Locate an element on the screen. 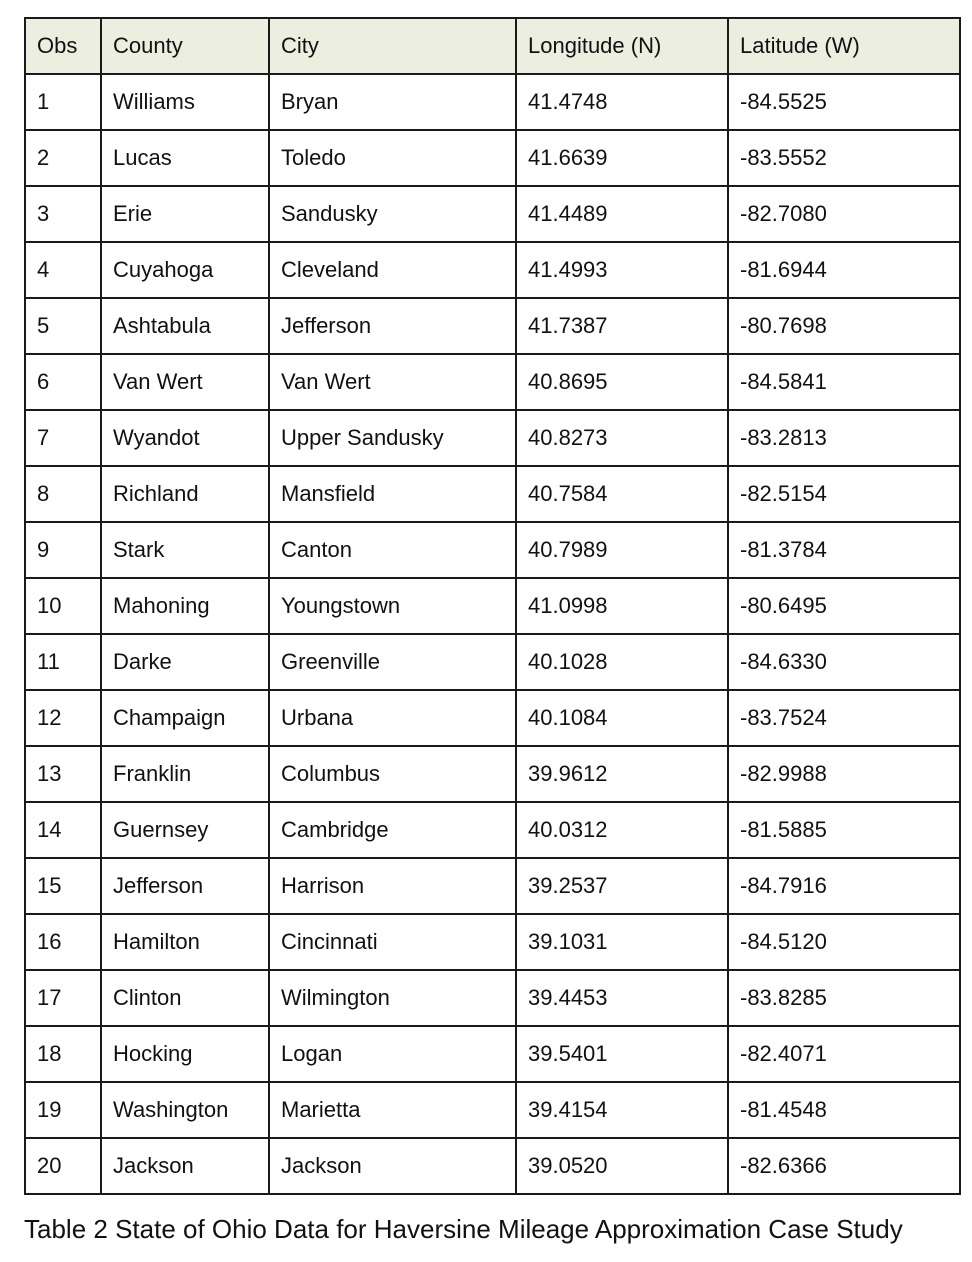 The width and height of the screenshot is (972, 1262). cell-longitude: 40.1028 is located at coordinates (622, 662).